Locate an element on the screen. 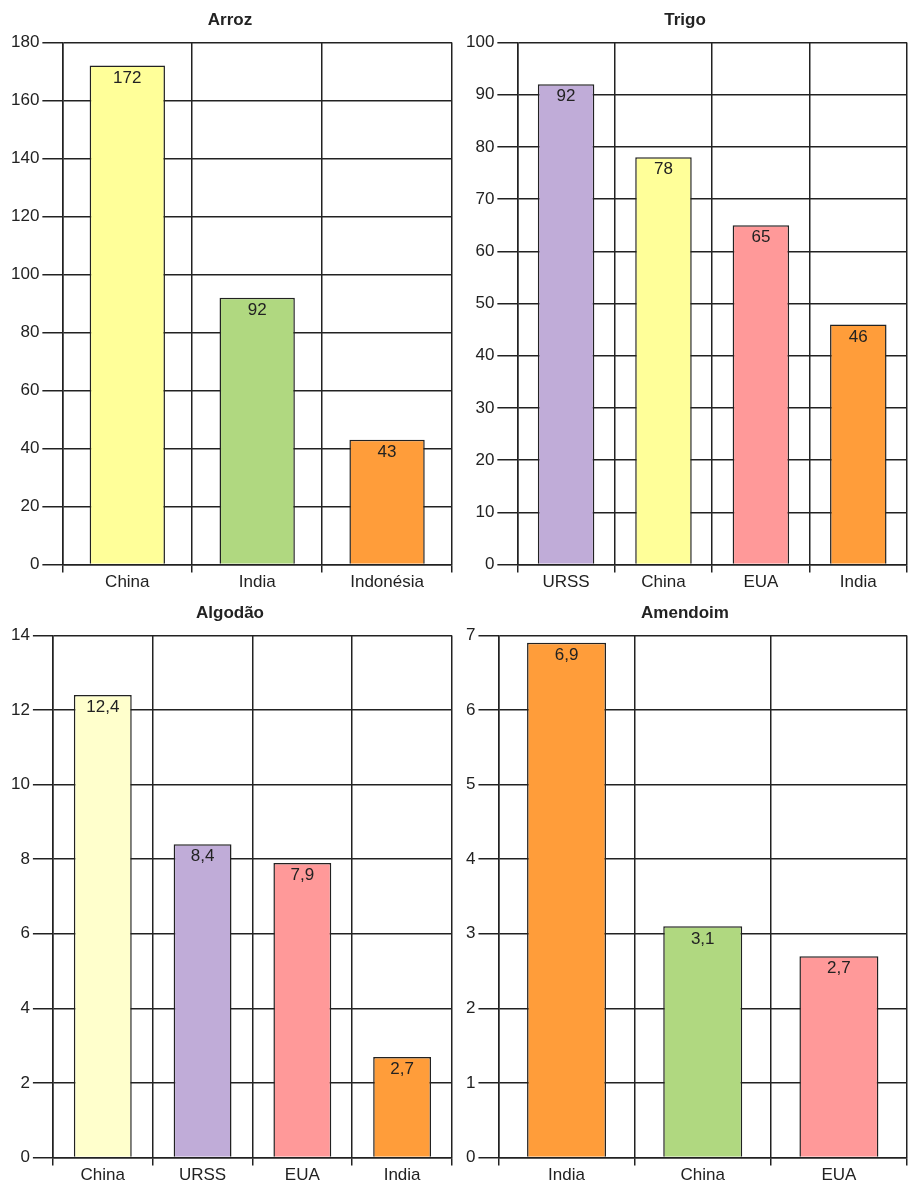 The height and width of the screenshot is (1194, 921). data-label: 12,4 is located at coordinates (103, 707).